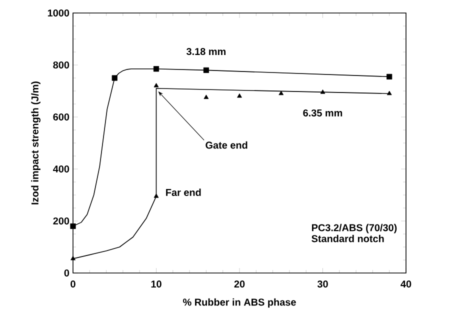 The height and width of the screenshot is (332, 467). What do you see at coordinates (156, 284) in the screenshot?
I see `x-tick-label: 10` at bounding box center [156, 284].